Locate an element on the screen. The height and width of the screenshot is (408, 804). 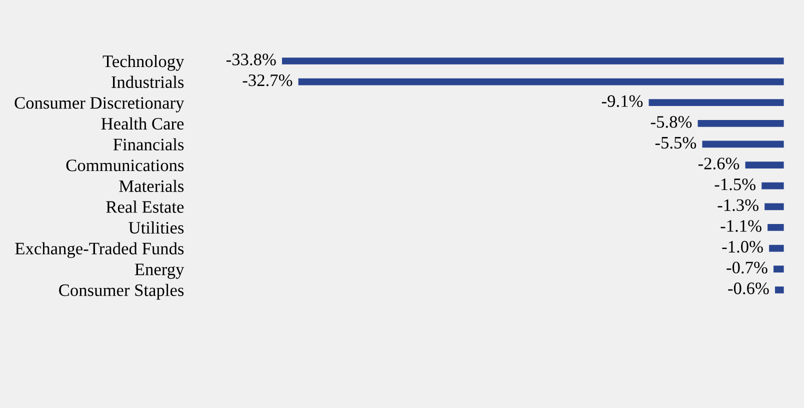
data-label: -33.8% is located at coordinates (251, 60).